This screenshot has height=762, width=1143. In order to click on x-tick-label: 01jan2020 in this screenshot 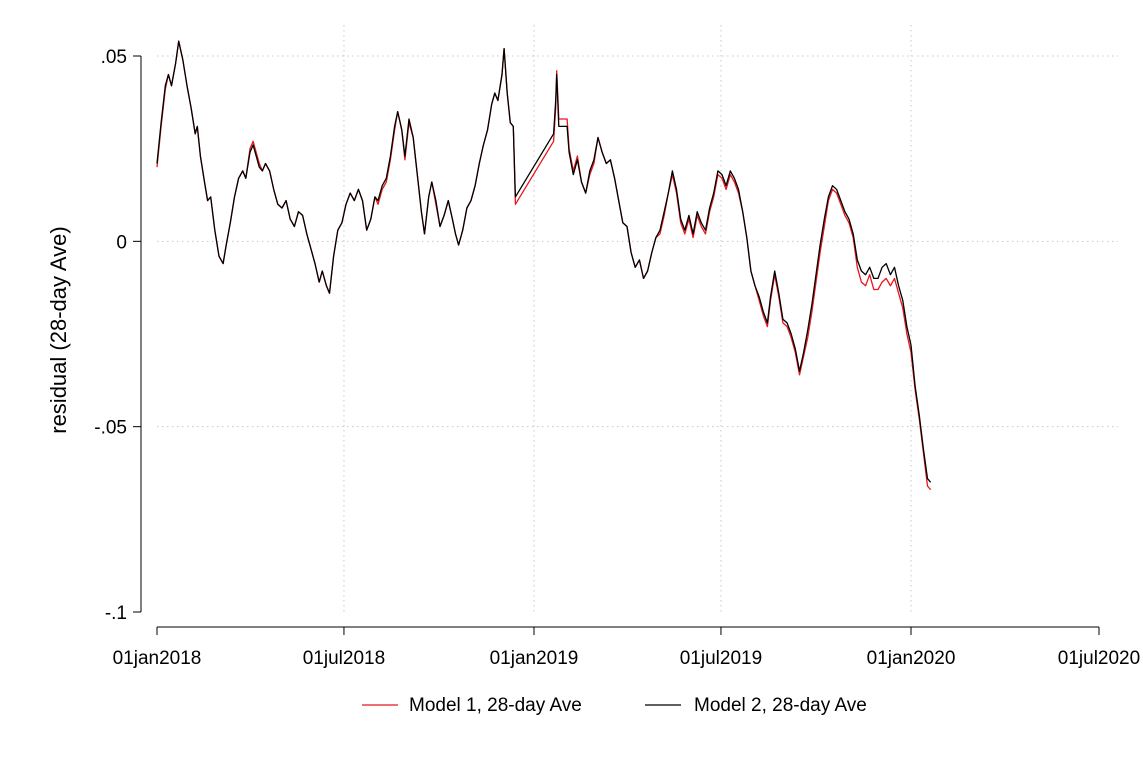, I will do `click(911, 658)`.